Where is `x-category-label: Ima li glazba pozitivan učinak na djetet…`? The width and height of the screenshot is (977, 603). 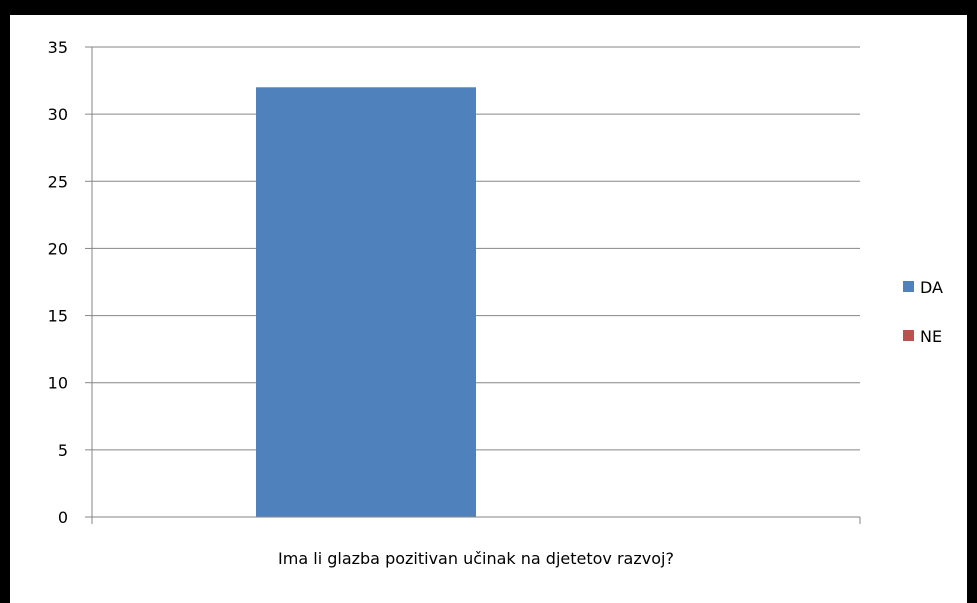 x-category-label: Ima li glazba pozitivan učinak na djetet… is located at coordinates (476, 558).